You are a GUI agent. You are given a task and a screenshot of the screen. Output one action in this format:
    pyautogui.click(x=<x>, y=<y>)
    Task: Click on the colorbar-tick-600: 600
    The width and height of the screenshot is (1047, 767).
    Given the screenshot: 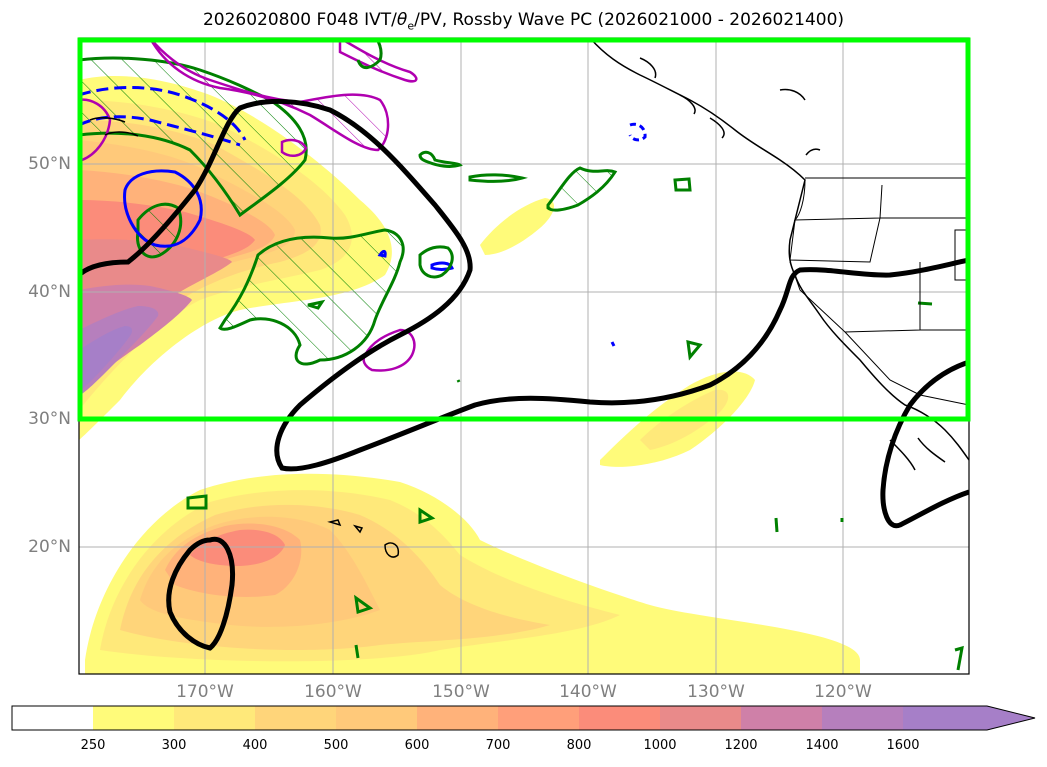 What is the action you would take?
    pyautogui.click(x=417, y=745)
    